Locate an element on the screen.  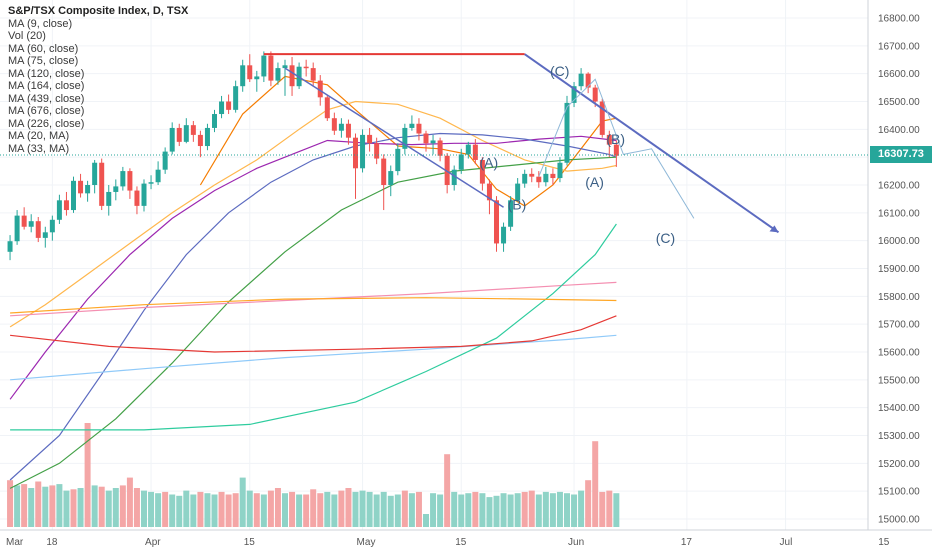
y-tick-label: 15200.00 is located at coordinates (899, 464).